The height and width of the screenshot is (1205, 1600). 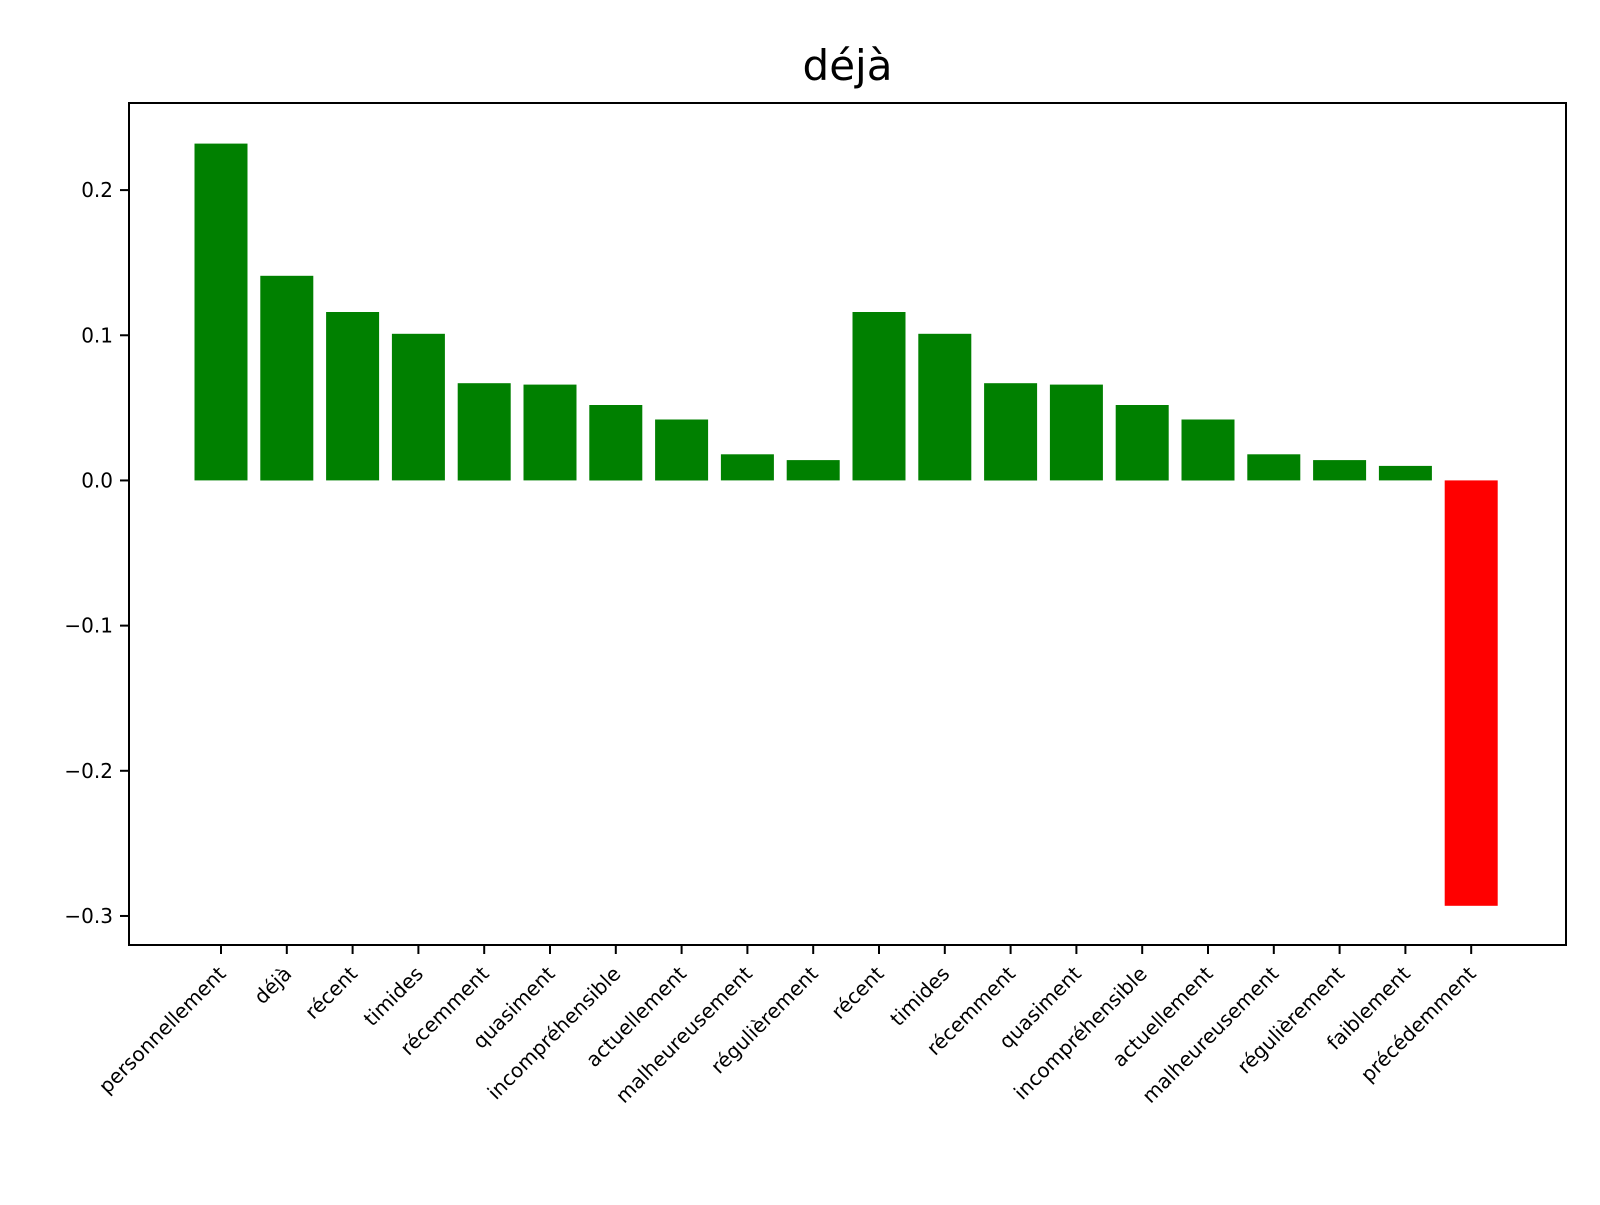 What do you see at coordinates (848, 65) in the screenshot?
I see `chart-title: déjà` at bounding box center [848, 65].